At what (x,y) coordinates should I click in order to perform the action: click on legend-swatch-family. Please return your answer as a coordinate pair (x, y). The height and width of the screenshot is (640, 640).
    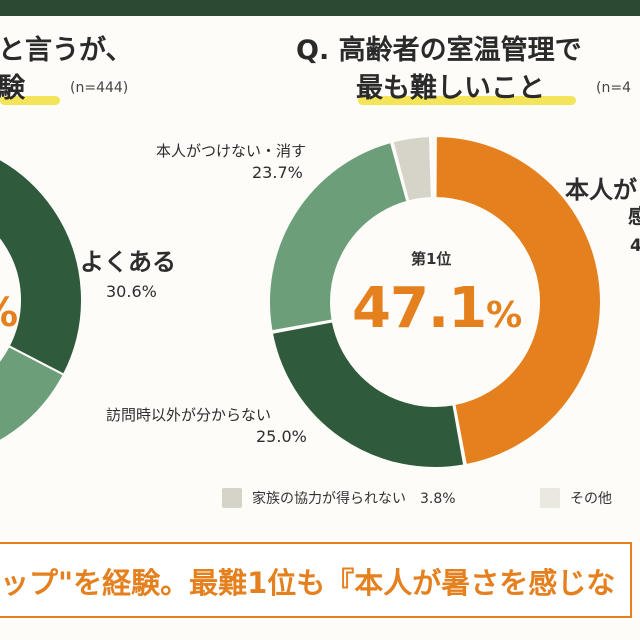
    Looking at the image, I should click on (232, 498).